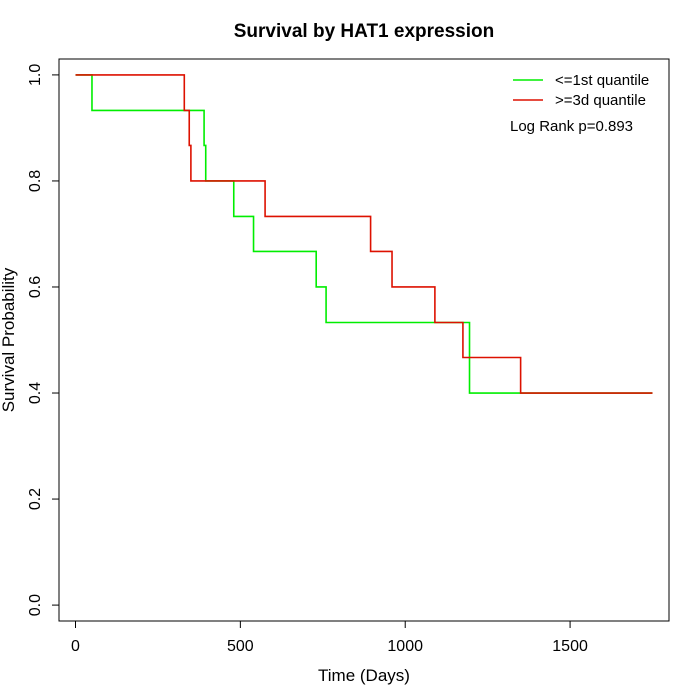 The width and height of the screenshot is (700, 700). What do you see at coordinates (405, 646) in the screenshot?
I see `x-tick-label: 1000` at bounding box center [405, 646].